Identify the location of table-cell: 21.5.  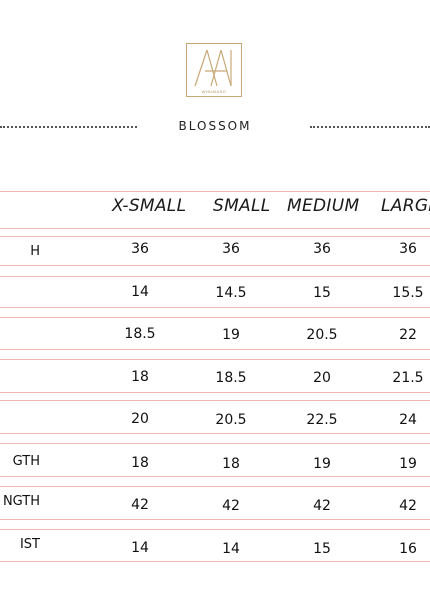
(408, 378).